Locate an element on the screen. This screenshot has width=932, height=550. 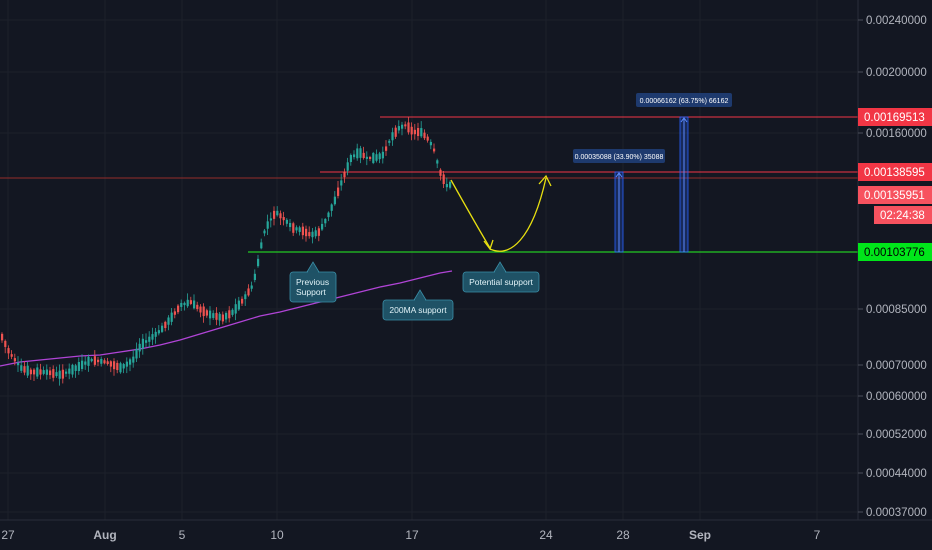
y-tick-label: 0.00085000 is located at coordinates (896, 310).